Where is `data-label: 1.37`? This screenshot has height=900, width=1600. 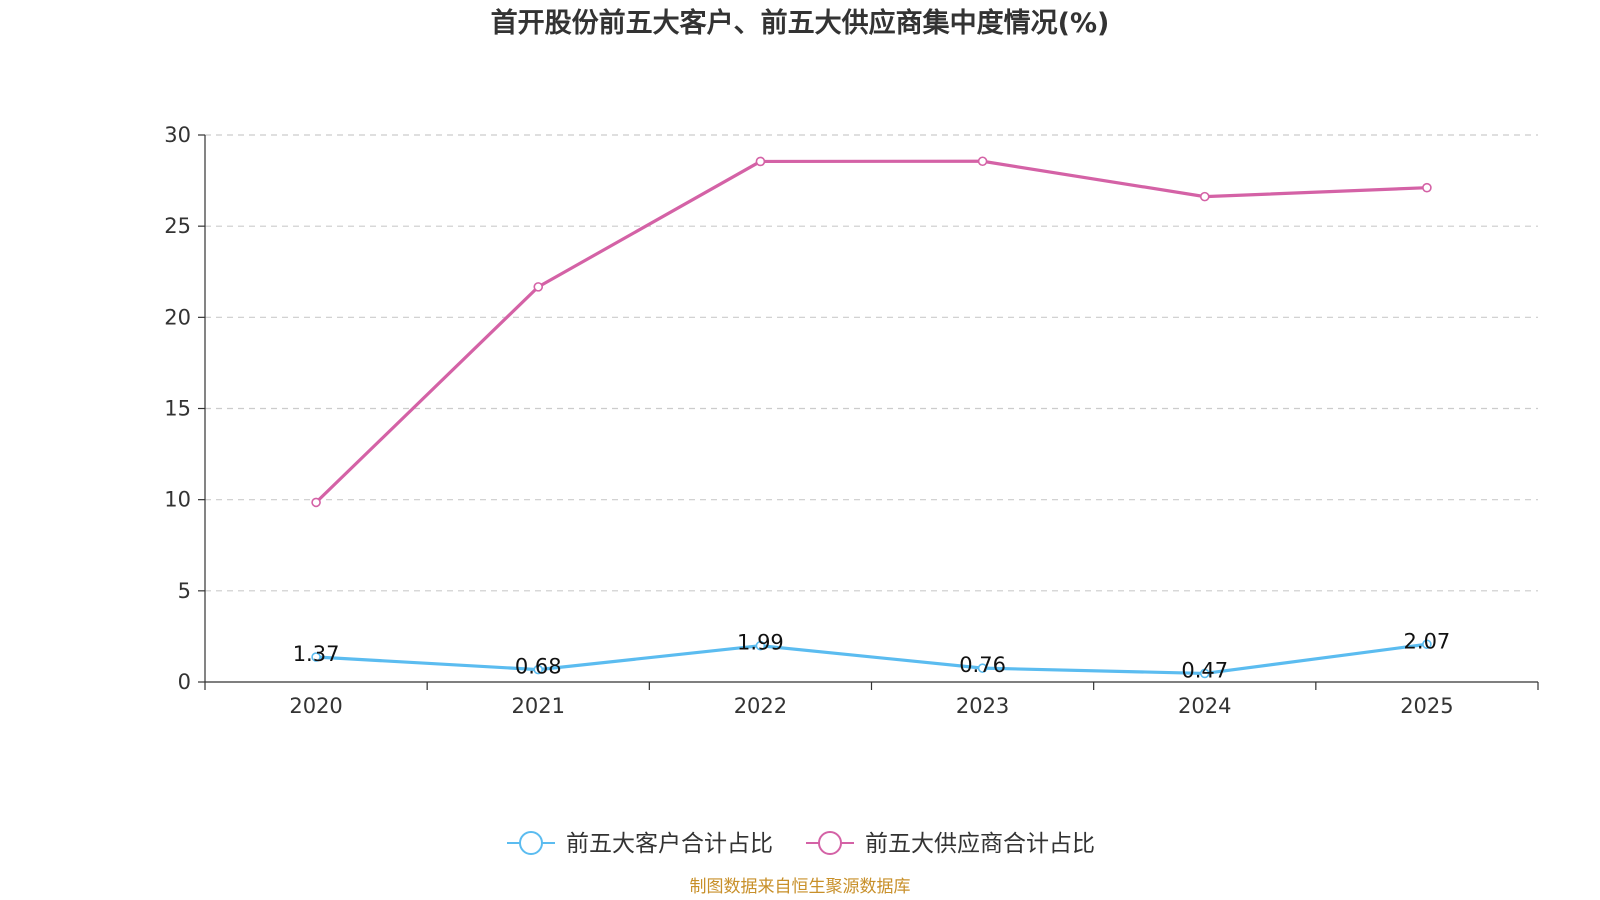
data-label: 1.37 is located at coordinates (316, 654).